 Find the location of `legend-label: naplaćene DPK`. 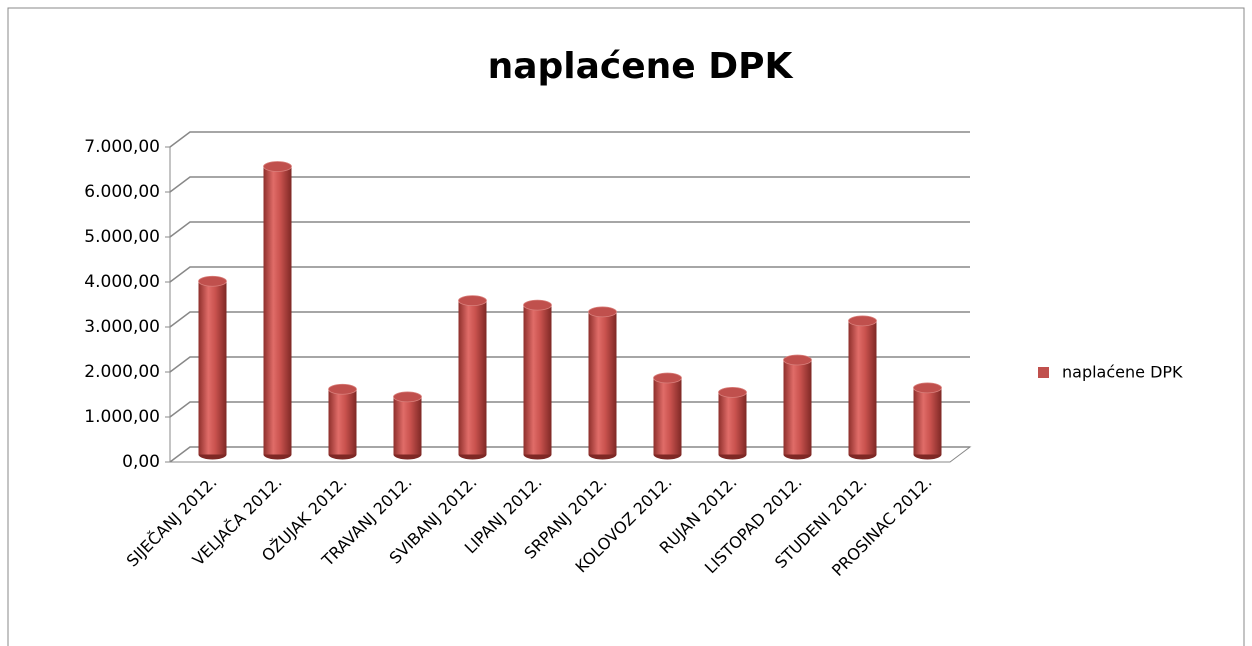

legend-label: naplaćene DPK is located at coordinates (1122, 372).